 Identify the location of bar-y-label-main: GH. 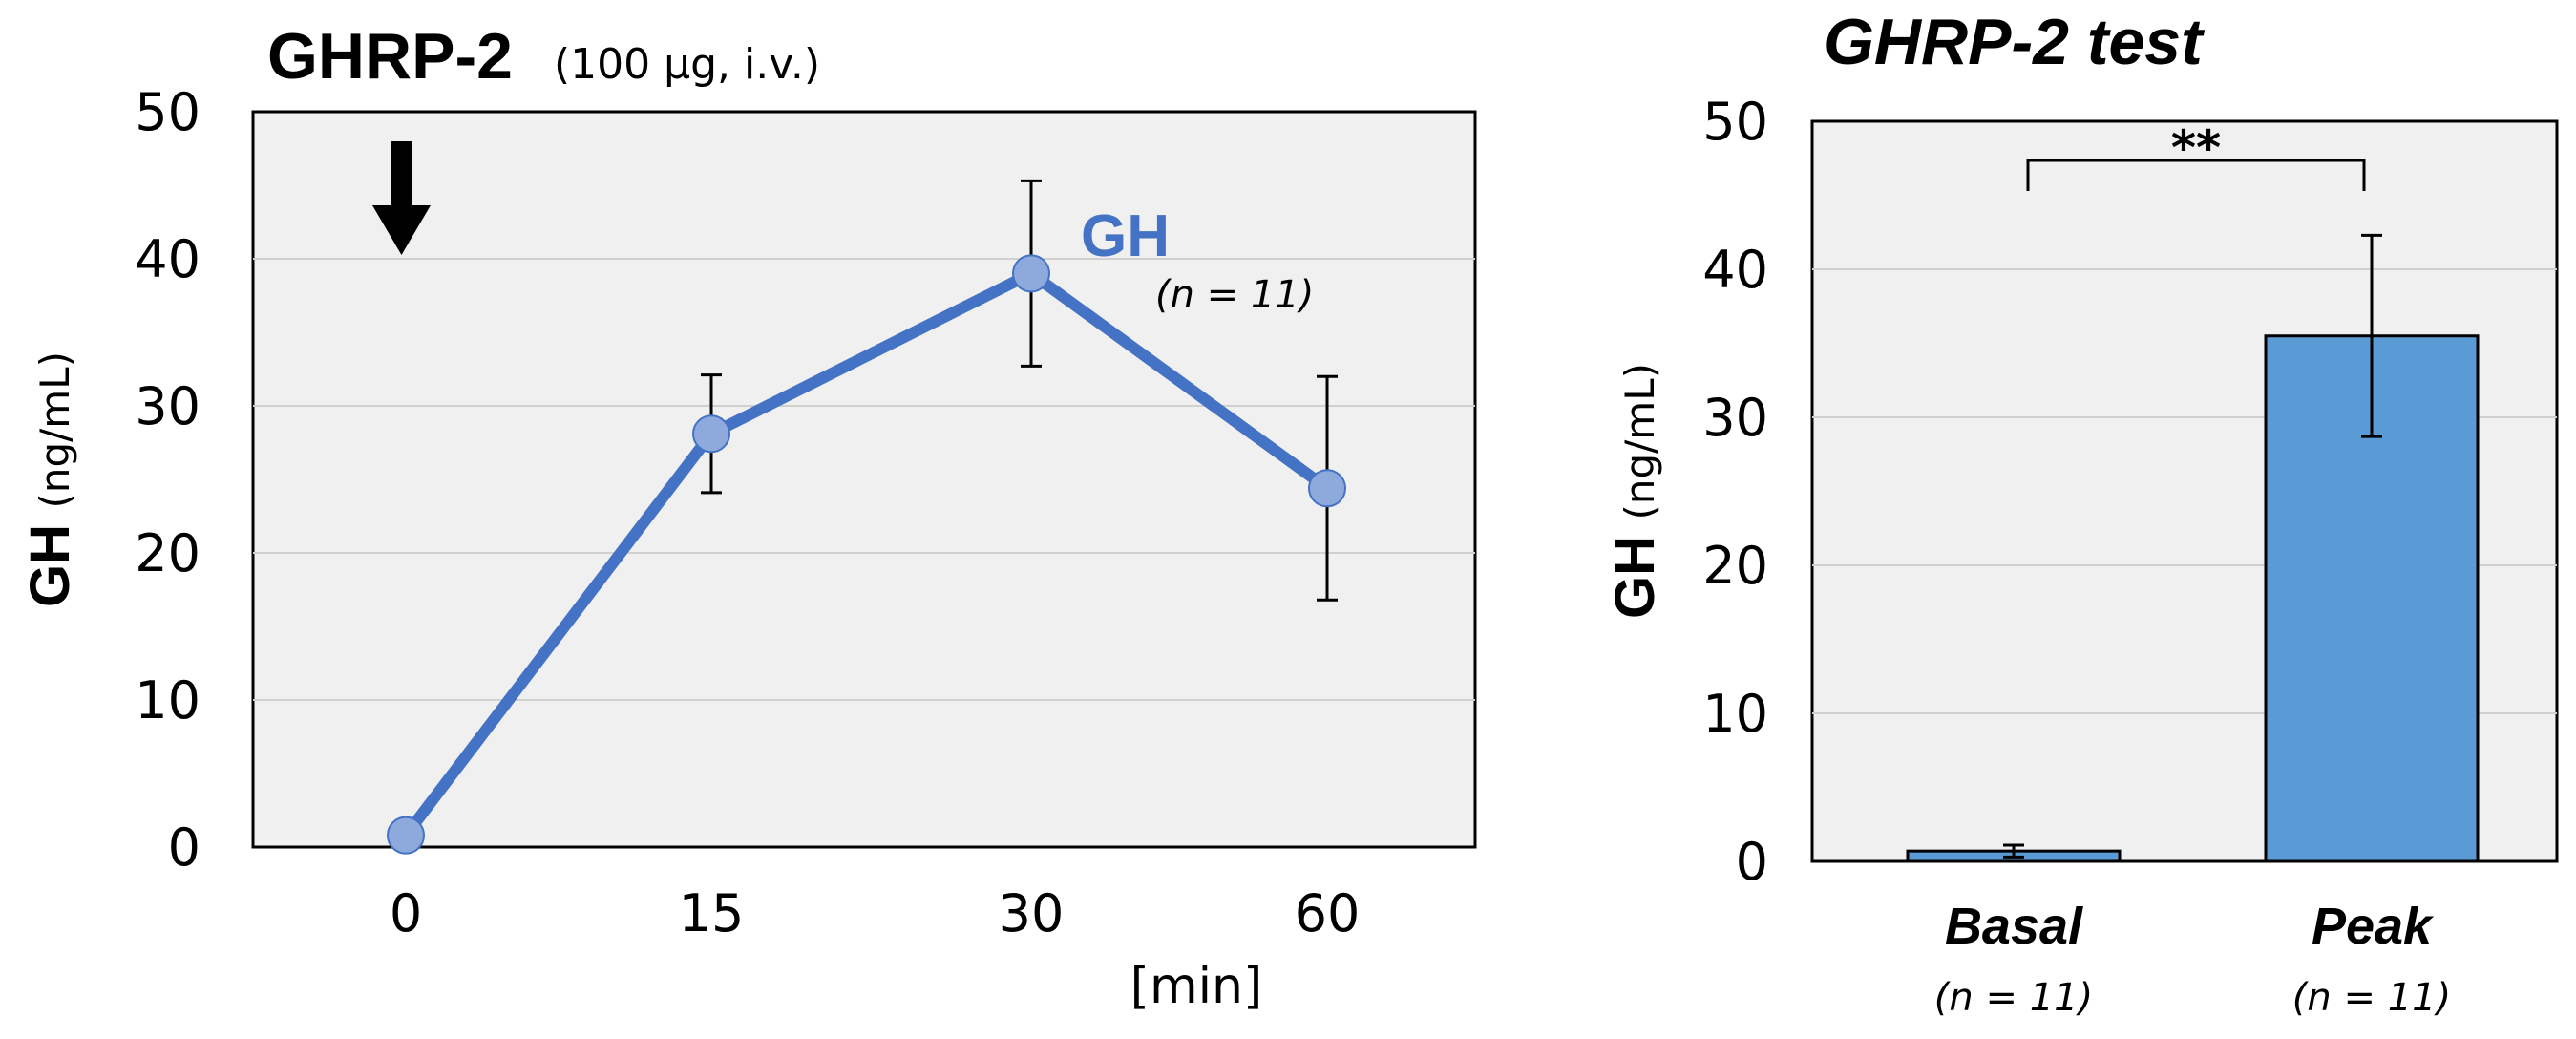
(1635, 577).